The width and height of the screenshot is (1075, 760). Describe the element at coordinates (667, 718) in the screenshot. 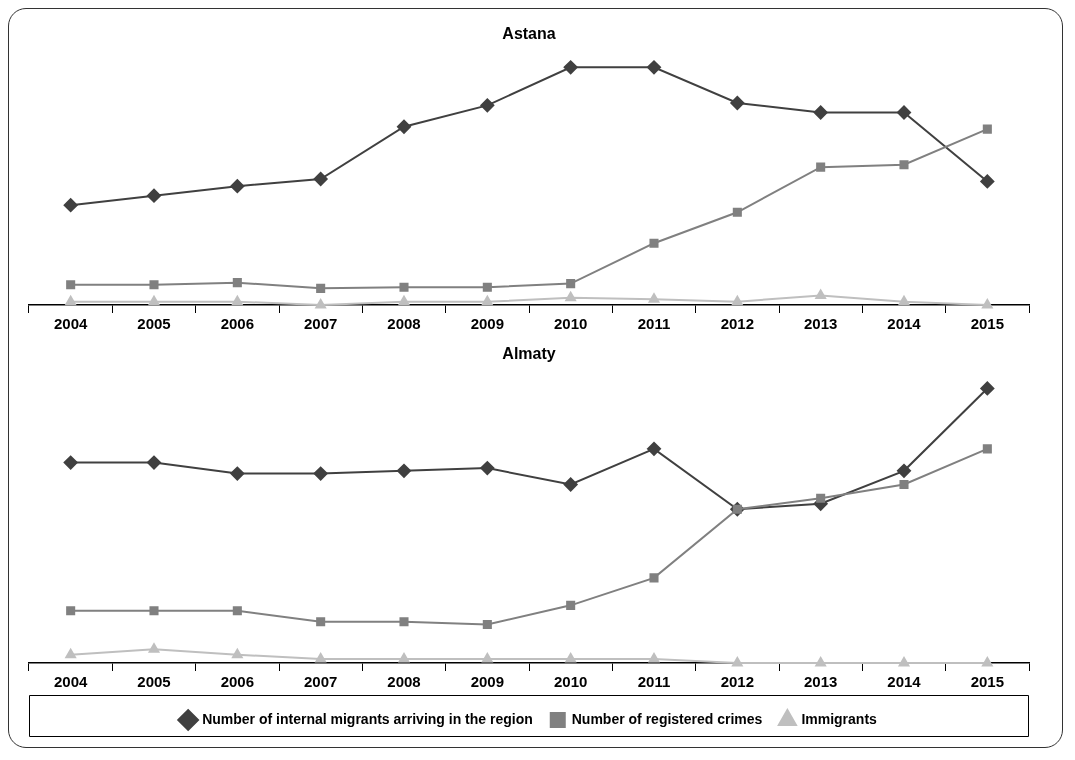

I see `legend-label: Number of registered crimes` at that location.